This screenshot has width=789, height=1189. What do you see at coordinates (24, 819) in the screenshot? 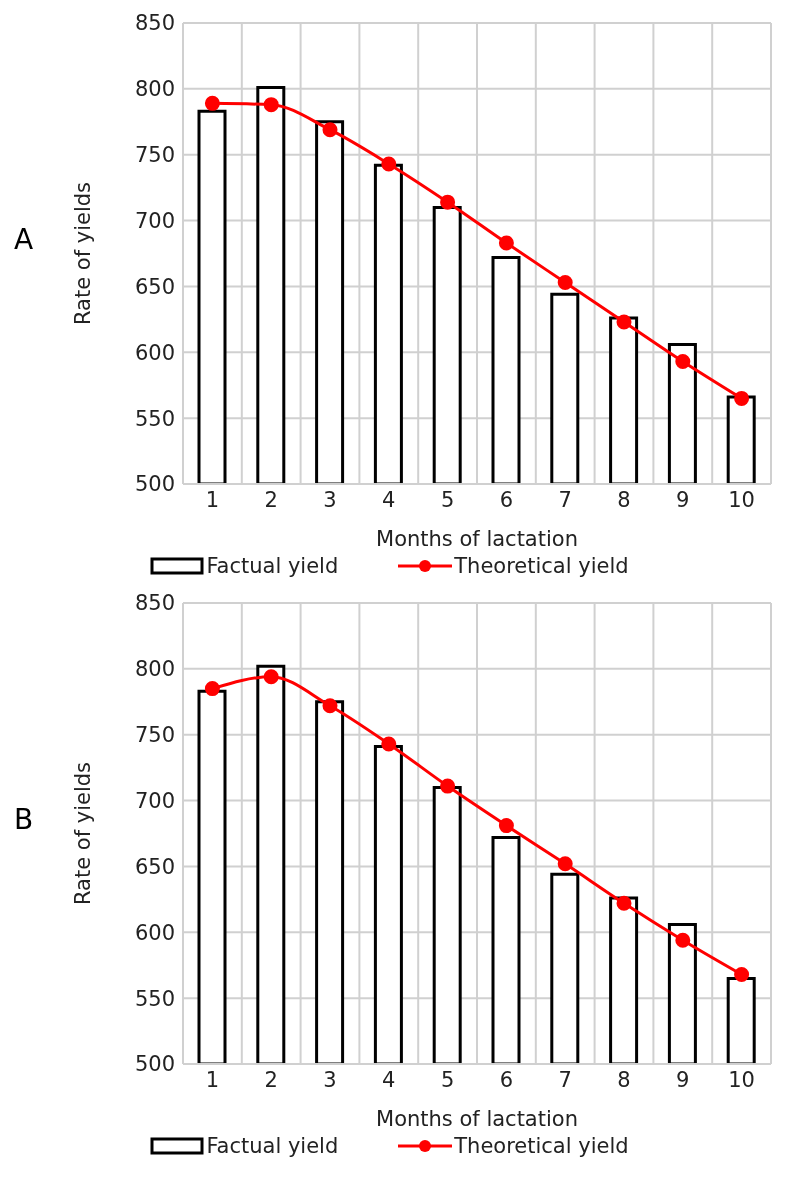
I see `text: B` at bounding box center [24, 819].